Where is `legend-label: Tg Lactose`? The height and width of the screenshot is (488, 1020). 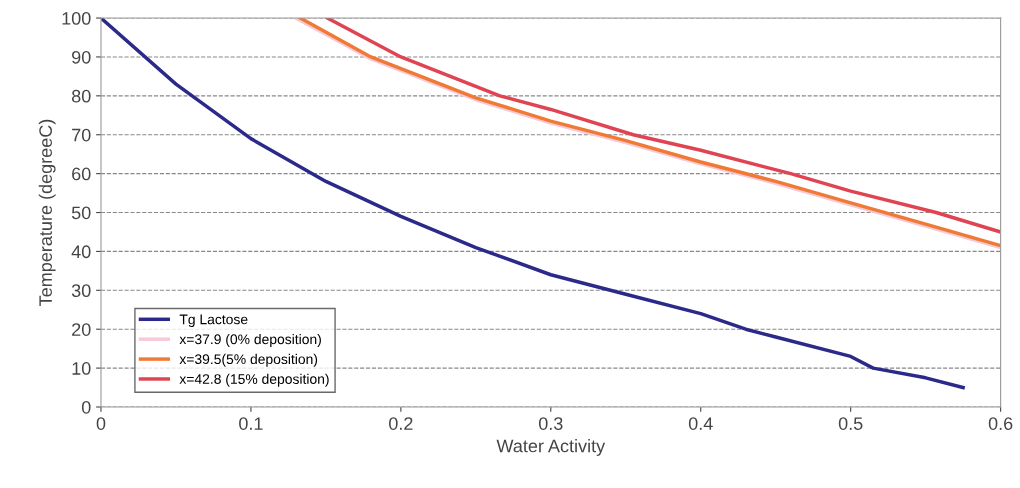
legend-label: Tg Lactose is located at coordinates (213, 321).